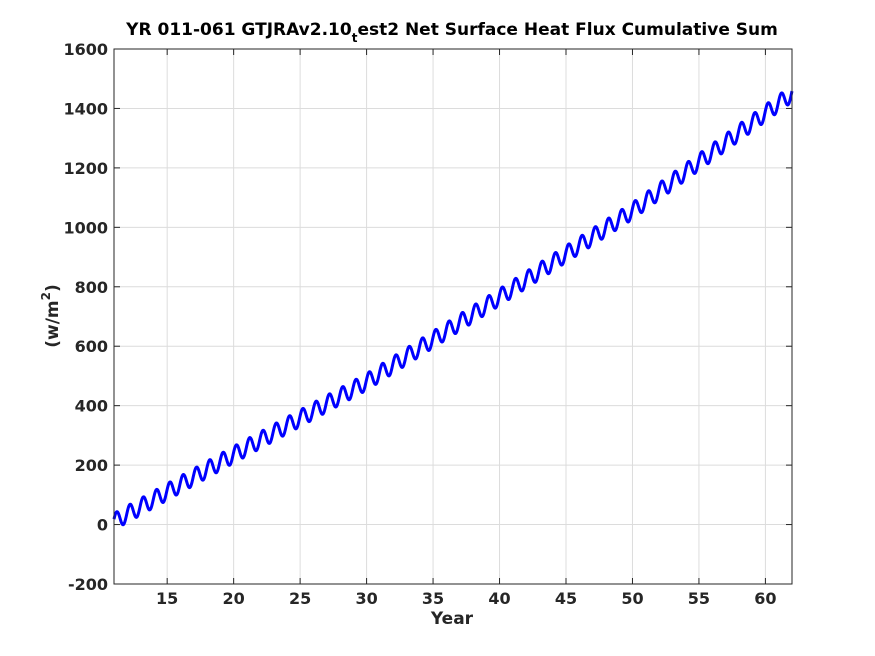 Image resolution: width=875 pixels, height=656 pixels. What do you see at coordinates (91, 287) in the screenshot?
I see `y-tick-label: 800` at bounding box center [91, 287].